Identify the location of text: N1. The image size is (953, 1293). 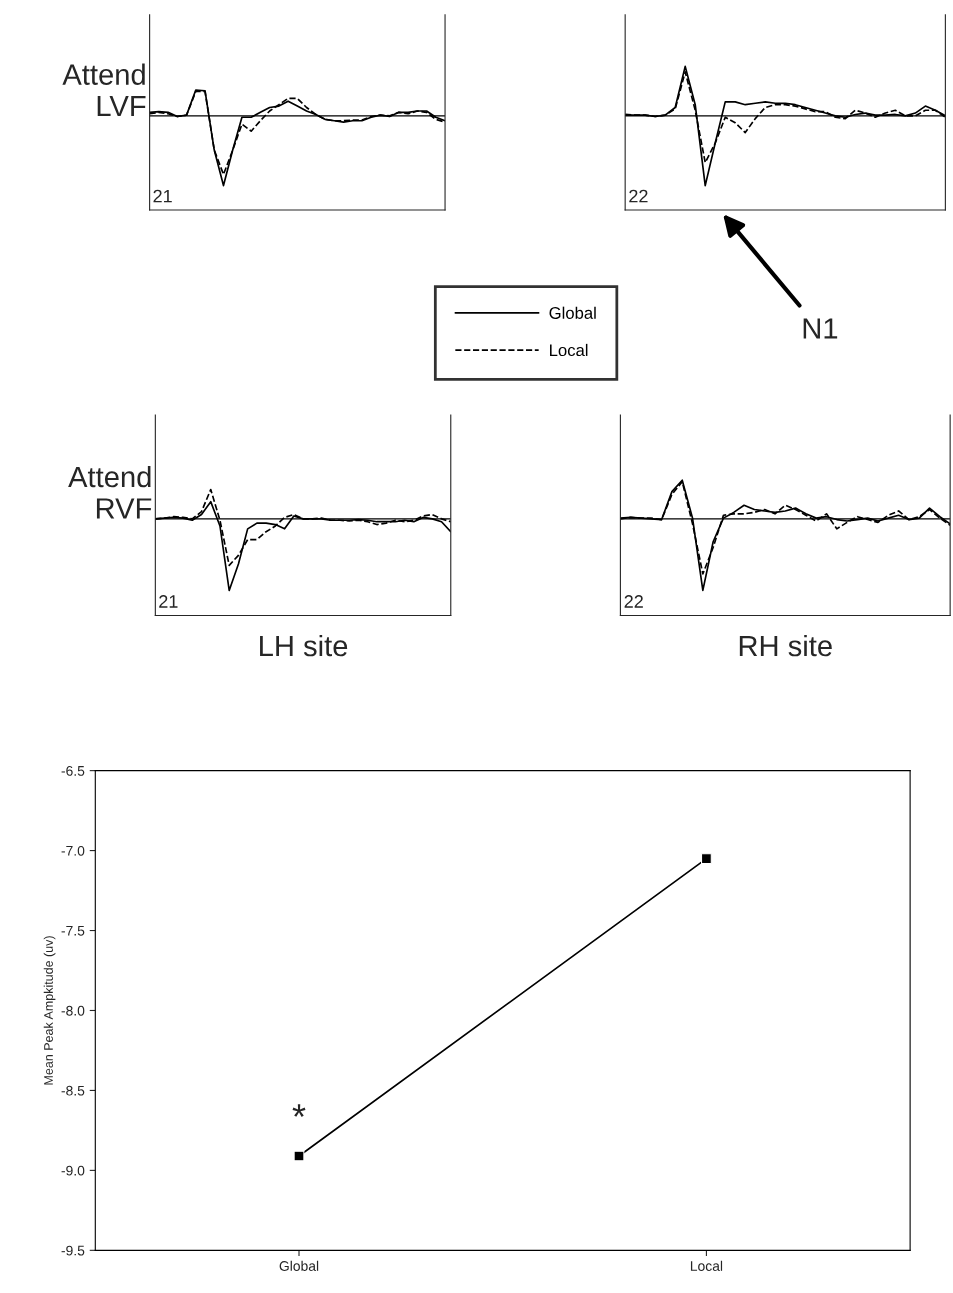
(820, 328).